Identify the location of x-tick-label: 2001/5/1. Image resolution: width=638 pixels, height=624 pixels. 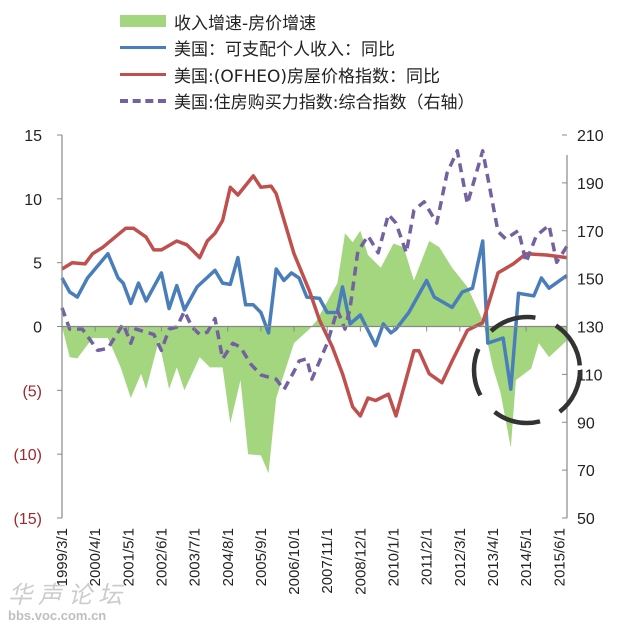
(128, 557).